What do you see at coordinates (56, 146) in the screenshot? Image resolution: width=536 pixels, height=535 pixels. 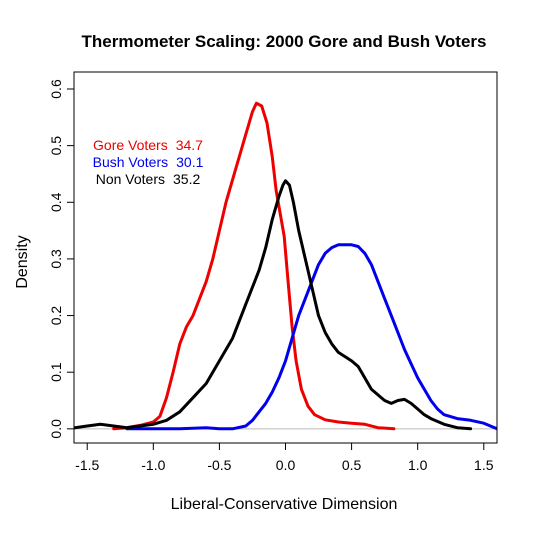 I see `y-tick-label: 0.5` at bounding box center [56, 146].